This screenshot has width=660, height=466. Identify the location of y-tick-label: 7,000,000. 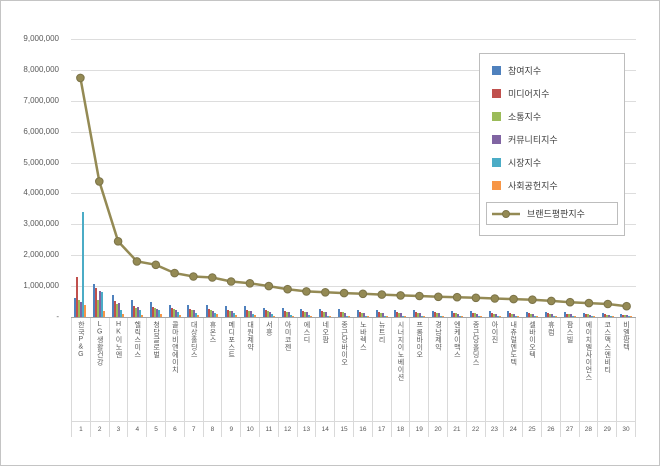
(41, 100).